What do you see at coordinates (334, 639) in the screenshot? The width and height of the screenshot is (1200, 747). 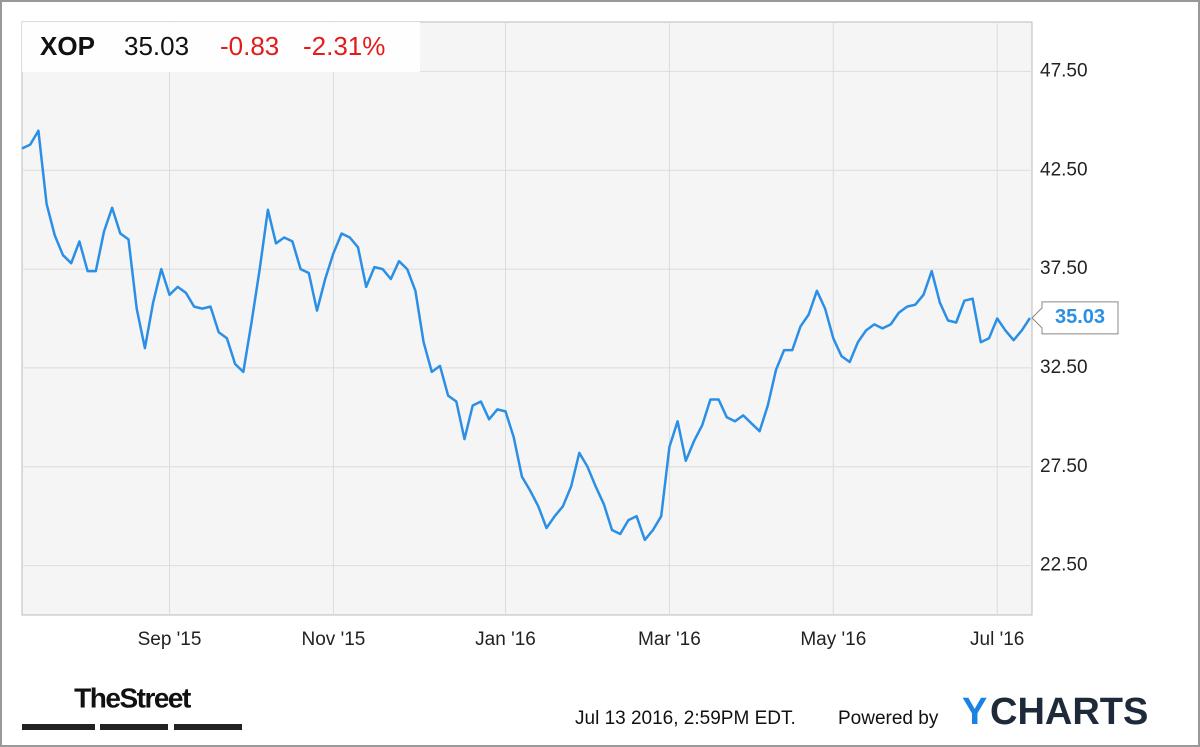 I see `x-tick-label: Nov '15` at bounding box center [334, 639].